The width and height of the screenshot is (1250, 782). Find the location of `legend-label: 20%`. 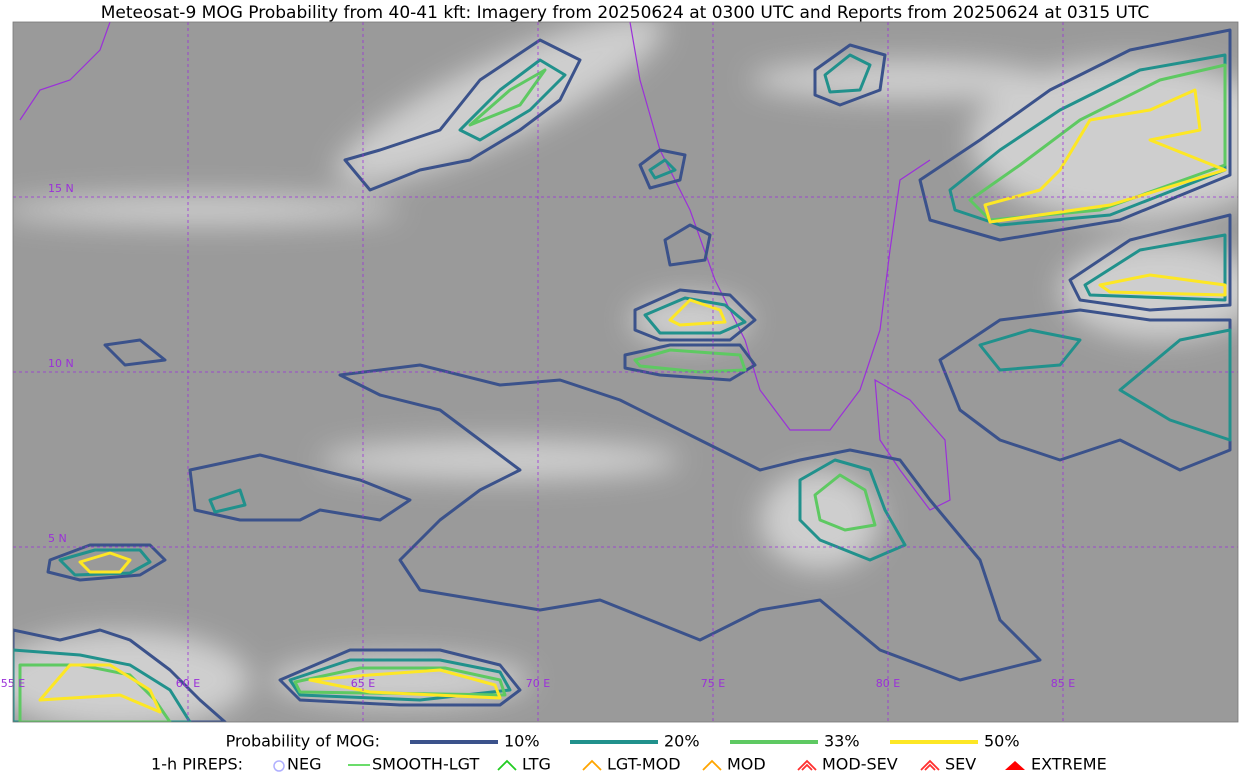

legend-label: 20% is located at coordinates (682, 741).